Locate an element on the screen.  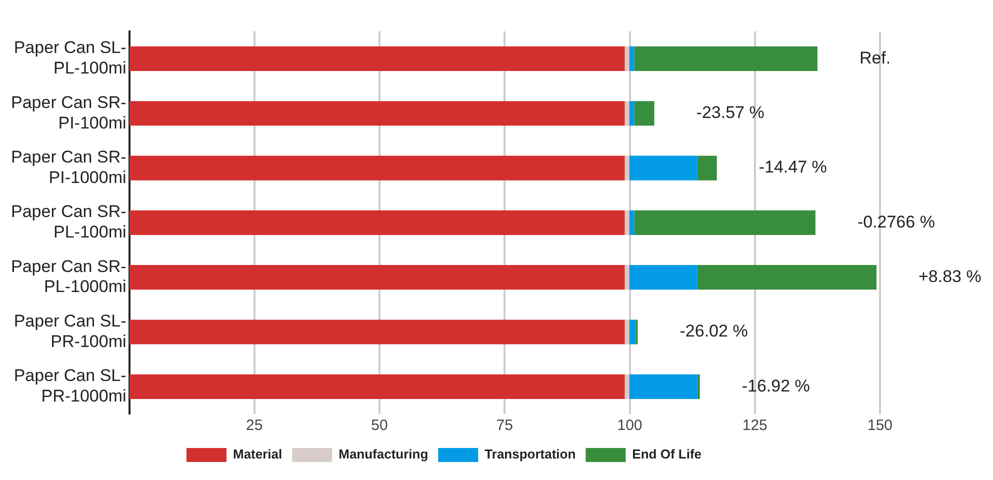
y-tick-label: Paper Can SL-PR-1000mi is located at coordinates (70, 386).